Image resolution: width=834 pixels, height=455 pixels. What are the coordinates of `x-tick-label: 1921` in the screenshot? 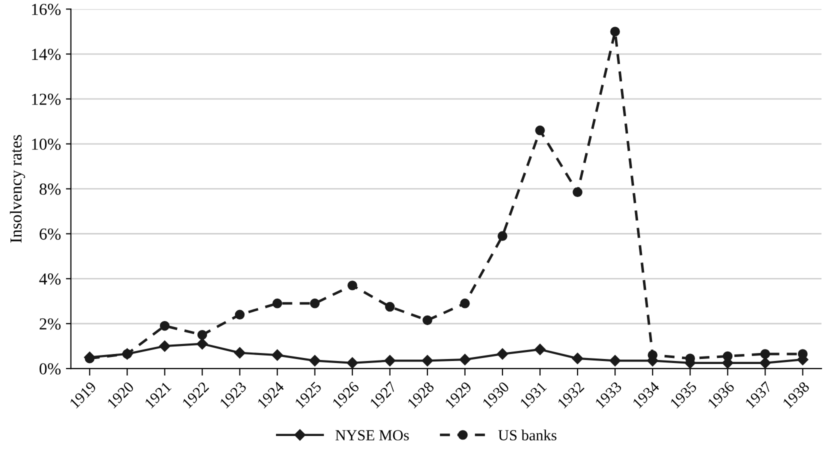 It's located at (158, 395).